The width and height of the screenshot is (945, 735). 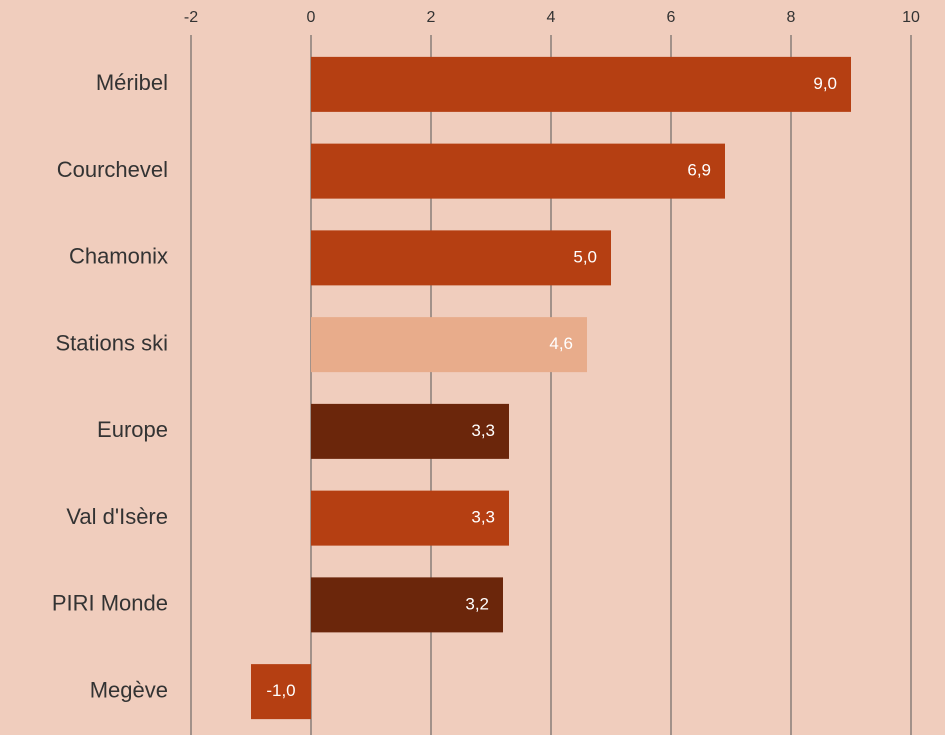 I want to click on y-tick-label: PIRI Monde, so click(x=110, y=603).